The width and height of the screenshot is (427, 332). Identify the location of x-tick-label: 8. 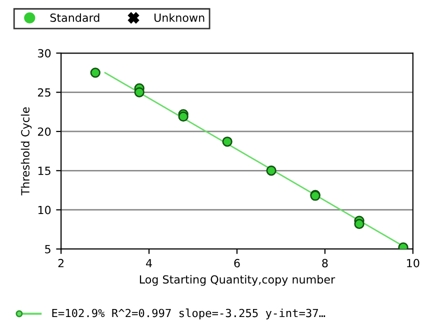
(325, 263).